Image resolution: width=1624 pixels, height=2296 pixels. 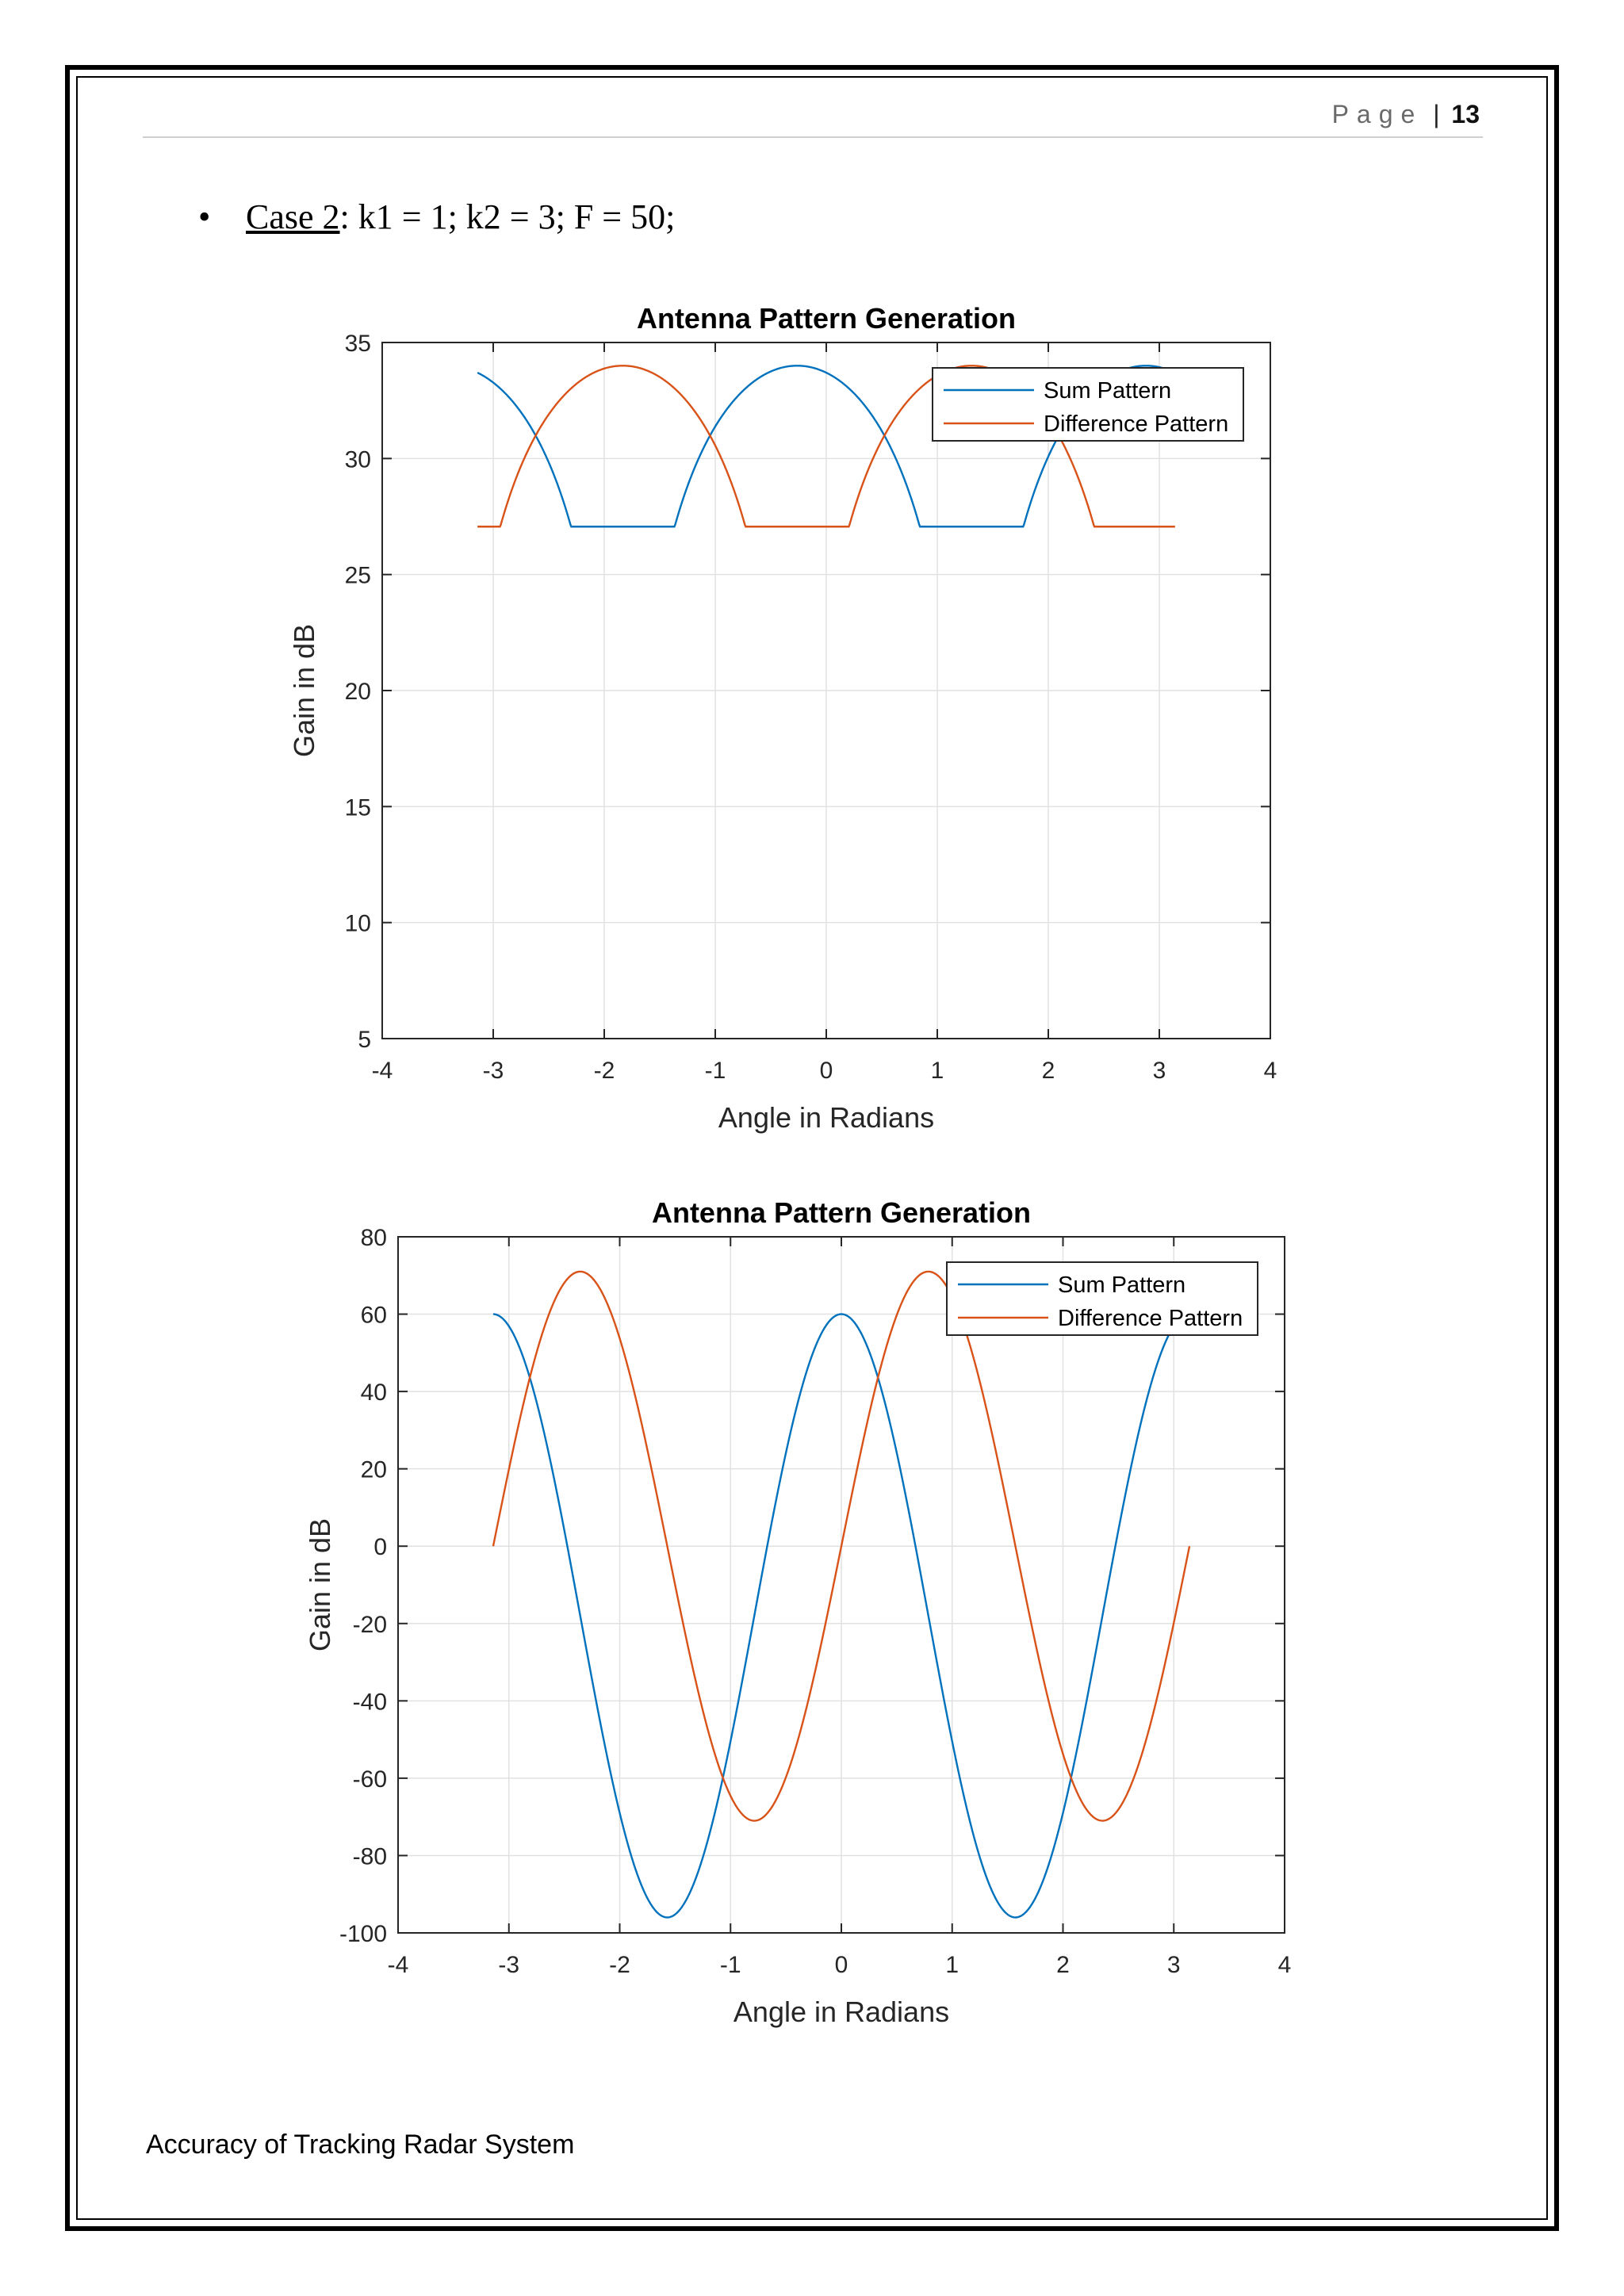 I want to click on y-tick-label: -60, so click(x=370, y=1779).